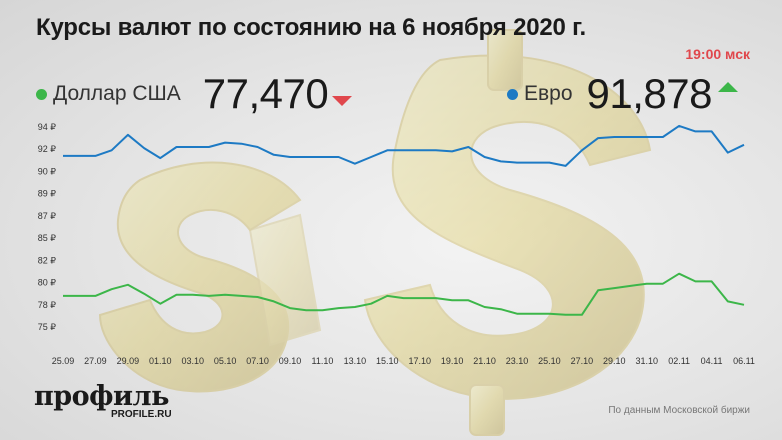 The image size is (782, 440). What do you see at coordinates (47, 194) in the screenshot?
I see `y-tick-label: 89 ₽` at bounding box center [47, 194].